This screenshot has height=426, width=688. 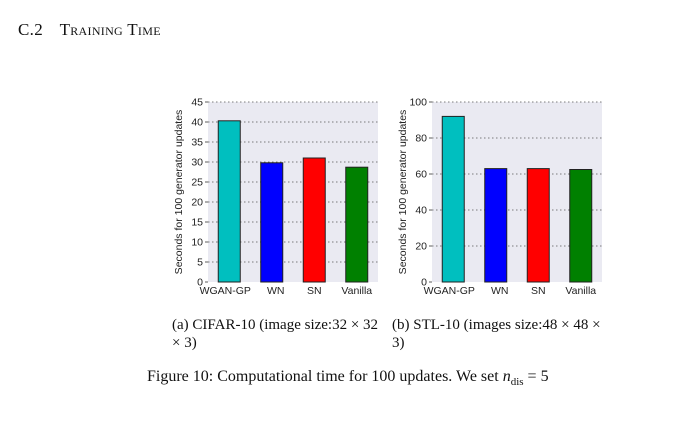 I want to click on y-tick-label: 10, so click(x=197, y=243).